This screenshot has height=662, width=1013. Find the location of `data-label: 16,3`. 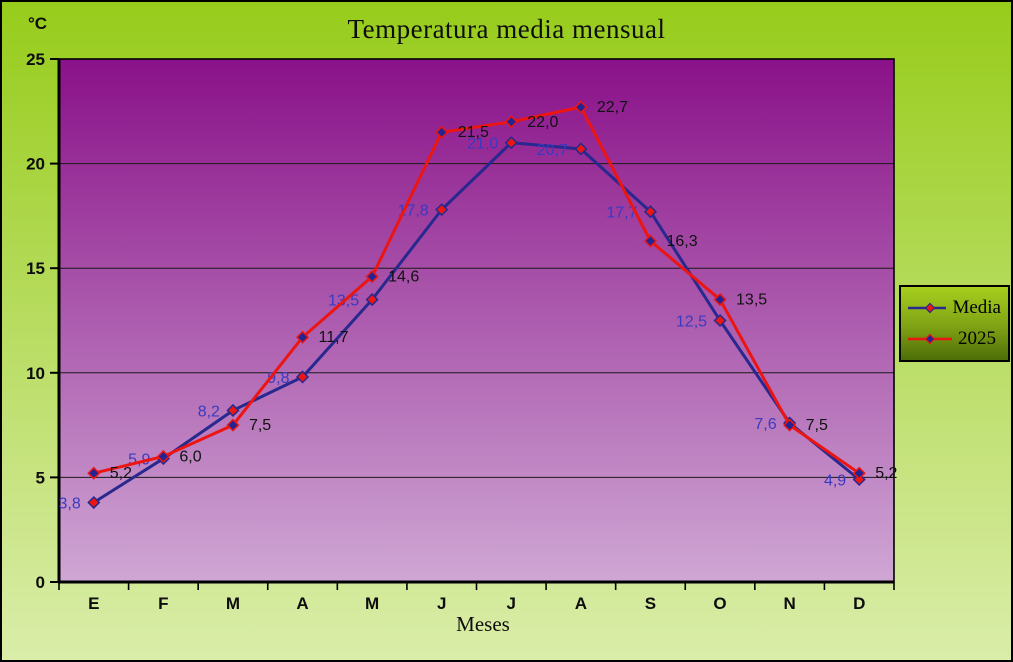

data-label: 16,3 is located at coordinates (681, 241).